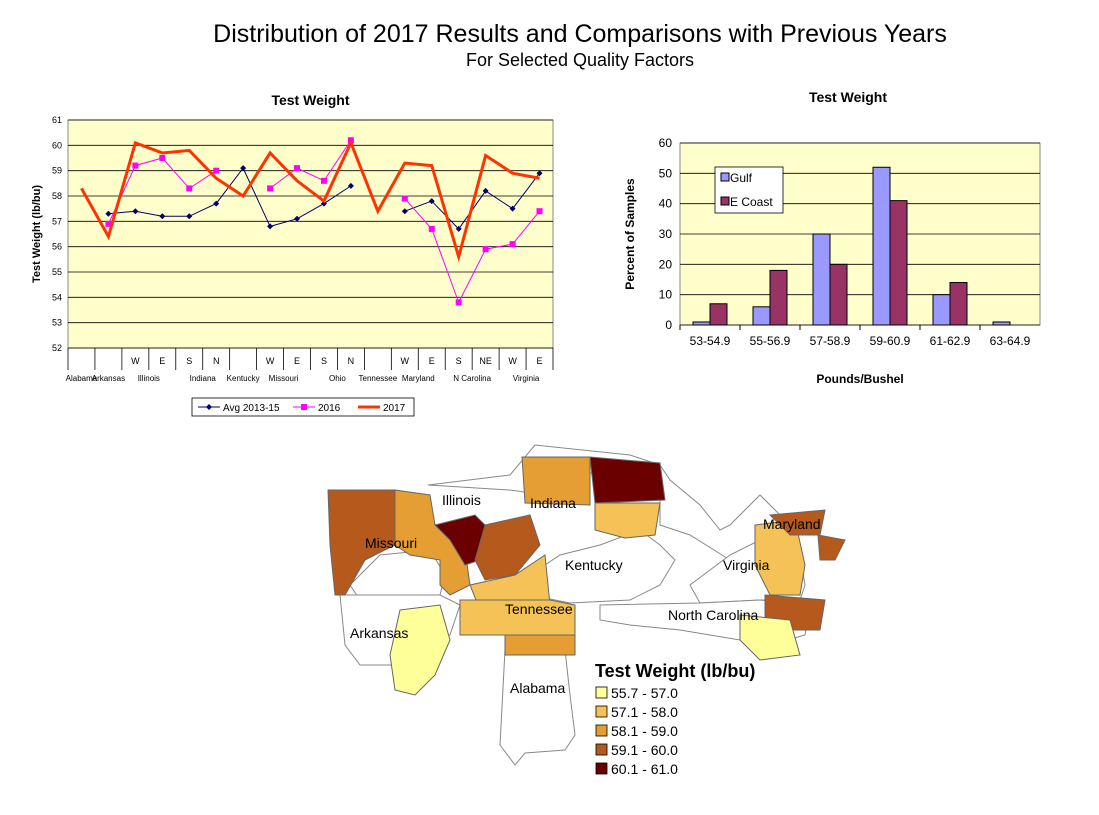 The width and height of the screenshot is (1099, 815). What do you see at coordinates (432, 542) in the screenshot?
I see `missouri-east` at bounding box center [432, 542].